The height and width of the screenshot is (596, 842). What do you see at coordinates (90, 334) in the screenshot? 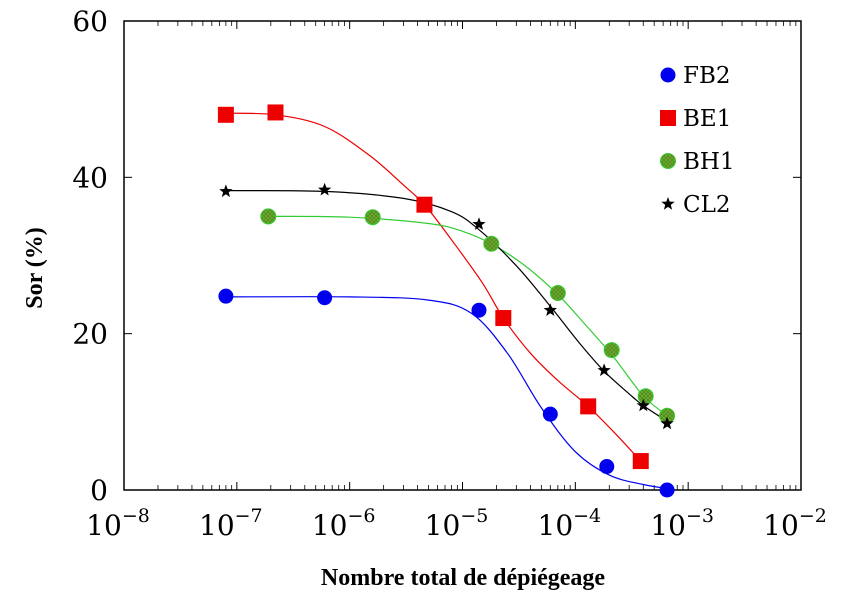
I see `y-tick-label: 20` at bounding box center [90, 334].